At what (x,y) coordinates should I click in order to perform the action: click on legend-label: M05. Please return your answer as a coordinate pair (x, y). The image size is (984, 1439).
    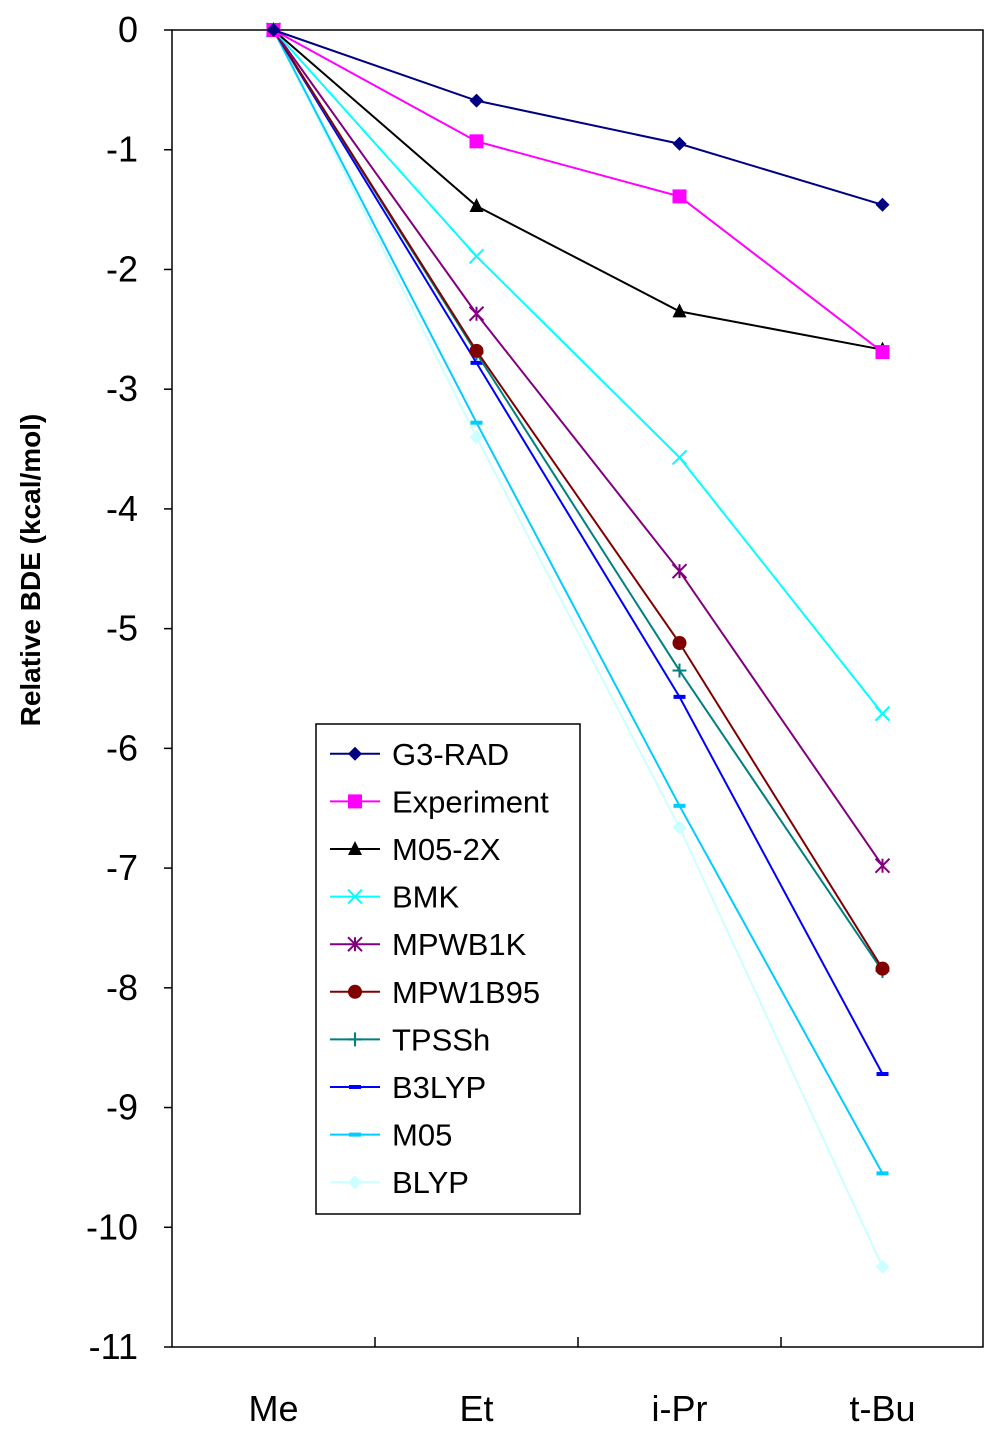
    Looking at the image, I should click on (422, 1135).